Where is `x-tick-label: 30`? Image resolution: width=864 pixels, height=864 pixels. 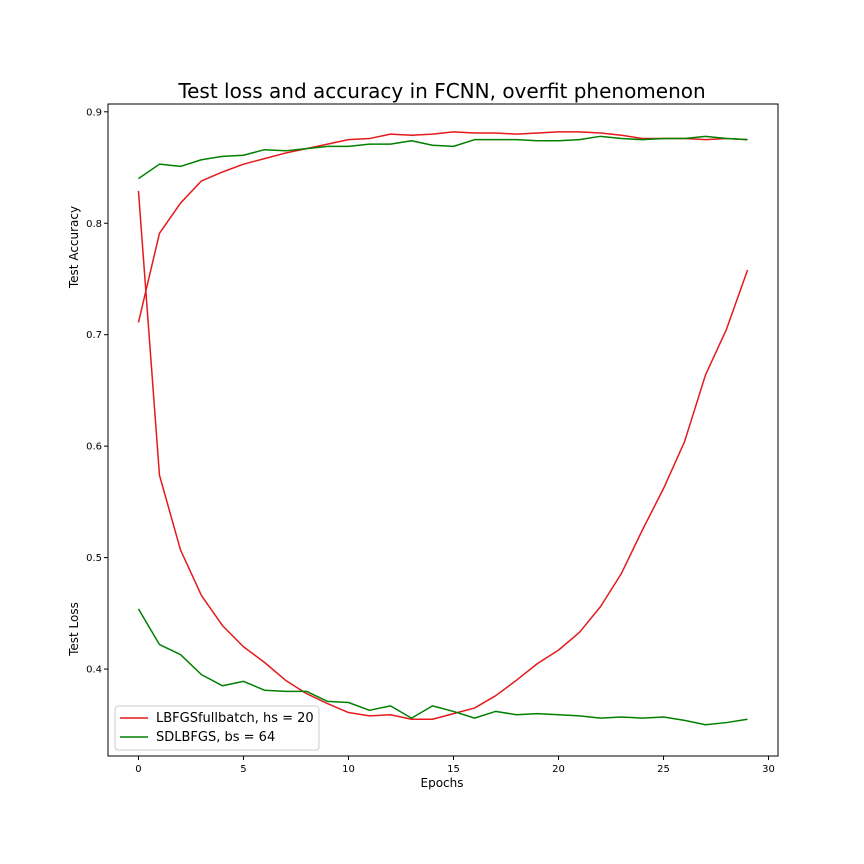 x-tick-label: 30 is located at coordinates (768, 769).